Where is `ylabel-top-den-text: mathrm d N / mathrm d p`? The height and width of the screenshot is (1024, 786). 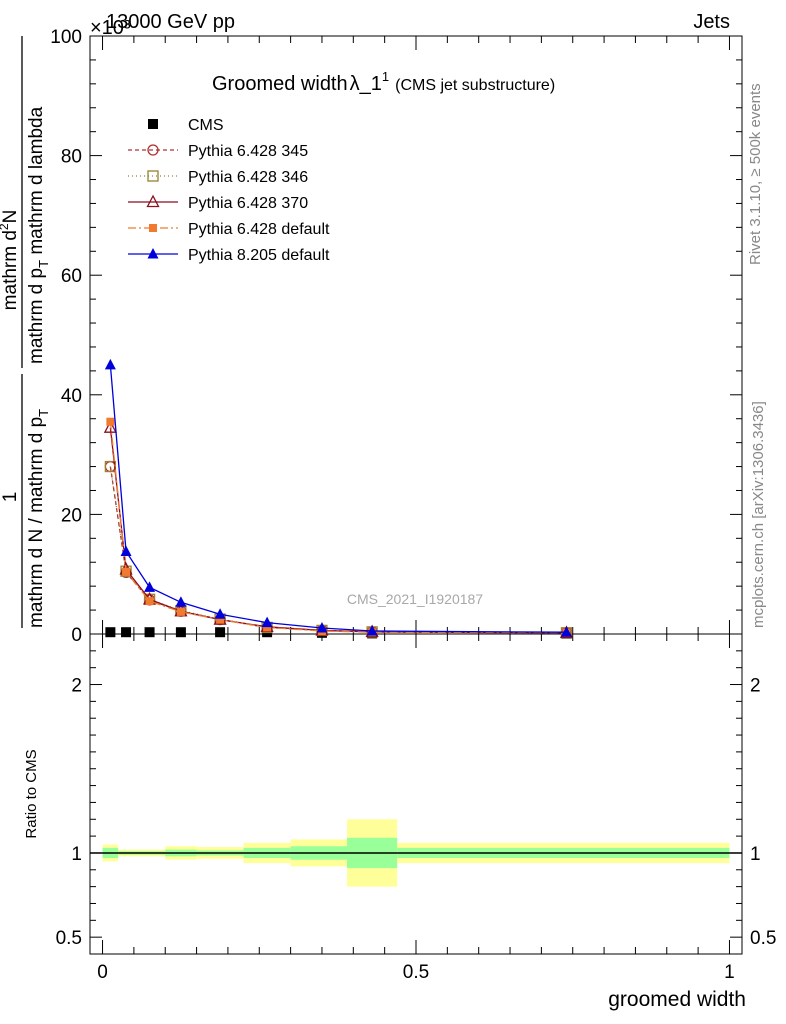
ylabel-top-den-text: mathrm d N / mathrm d p is located at coordinates (36, 522).